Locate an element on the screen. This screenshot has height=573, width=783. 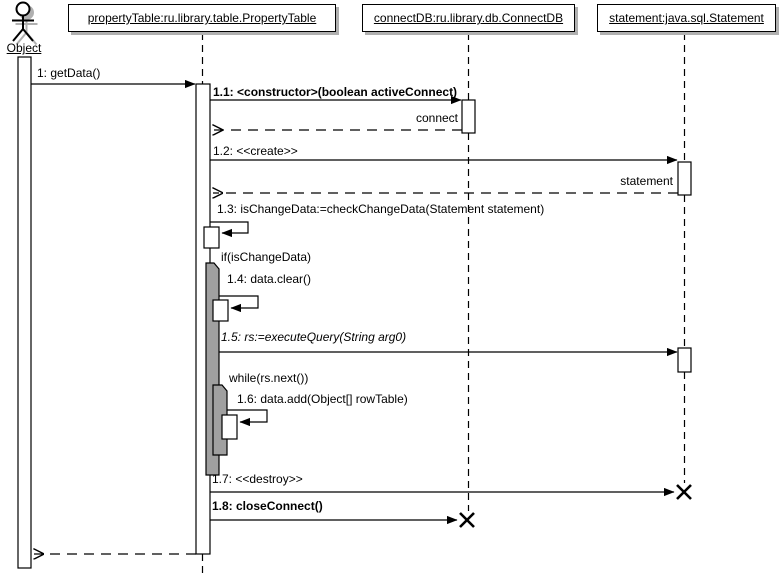
actor-figure is located at coordinates (23, 21).